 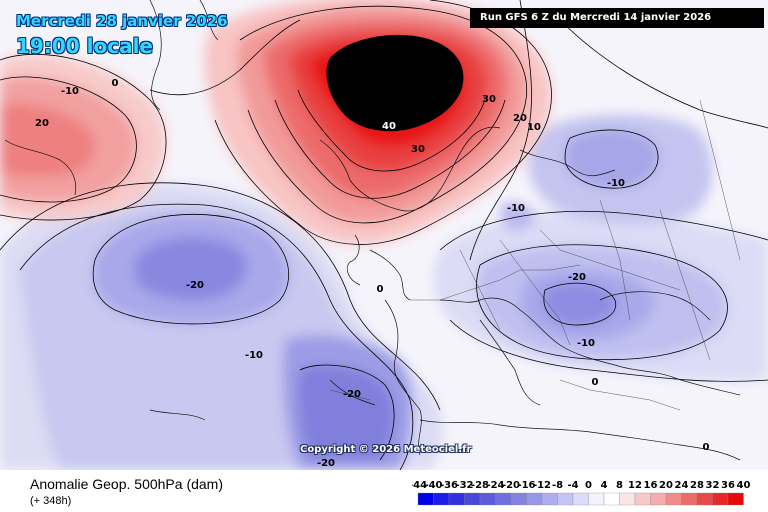 I want to click on legend-tick: -20, so click(x=511, y=485).